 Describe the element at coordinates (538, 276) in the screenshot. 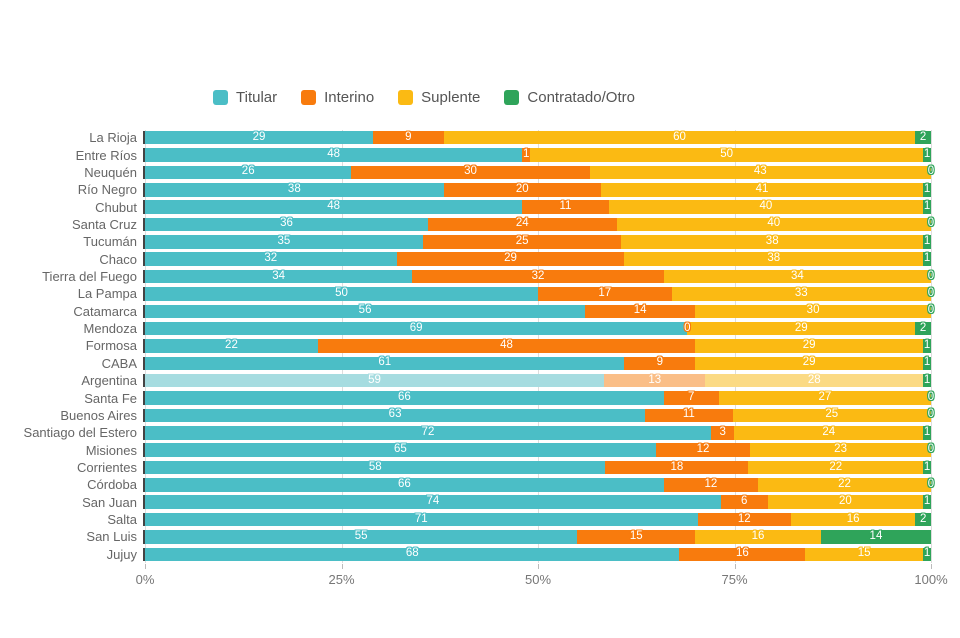

I see `bar-segment-interino: 32` at that location.